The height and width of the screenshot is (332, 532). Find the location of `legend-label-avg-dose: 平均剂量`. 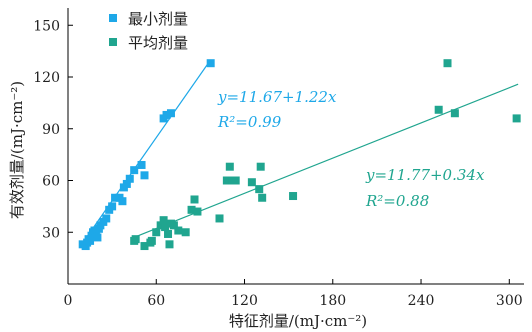

legend-label-avg-dose: 平均剂量 is located at coordinates (158, 43).